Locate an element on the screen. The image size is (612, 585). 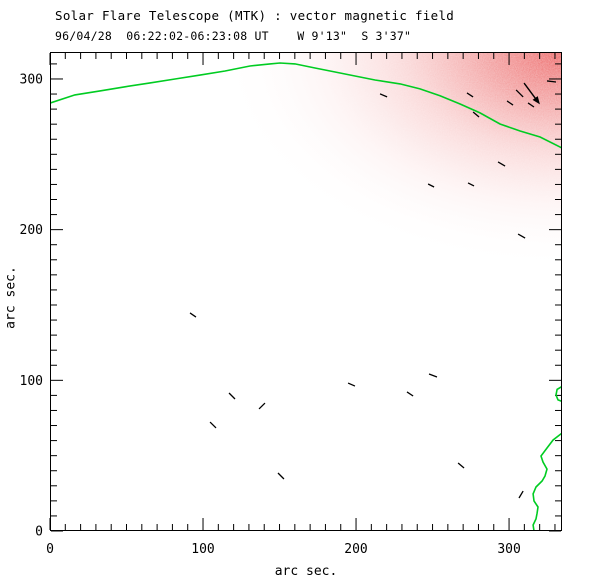
x-tick-label: 200 is located at coordinates (355, 549).